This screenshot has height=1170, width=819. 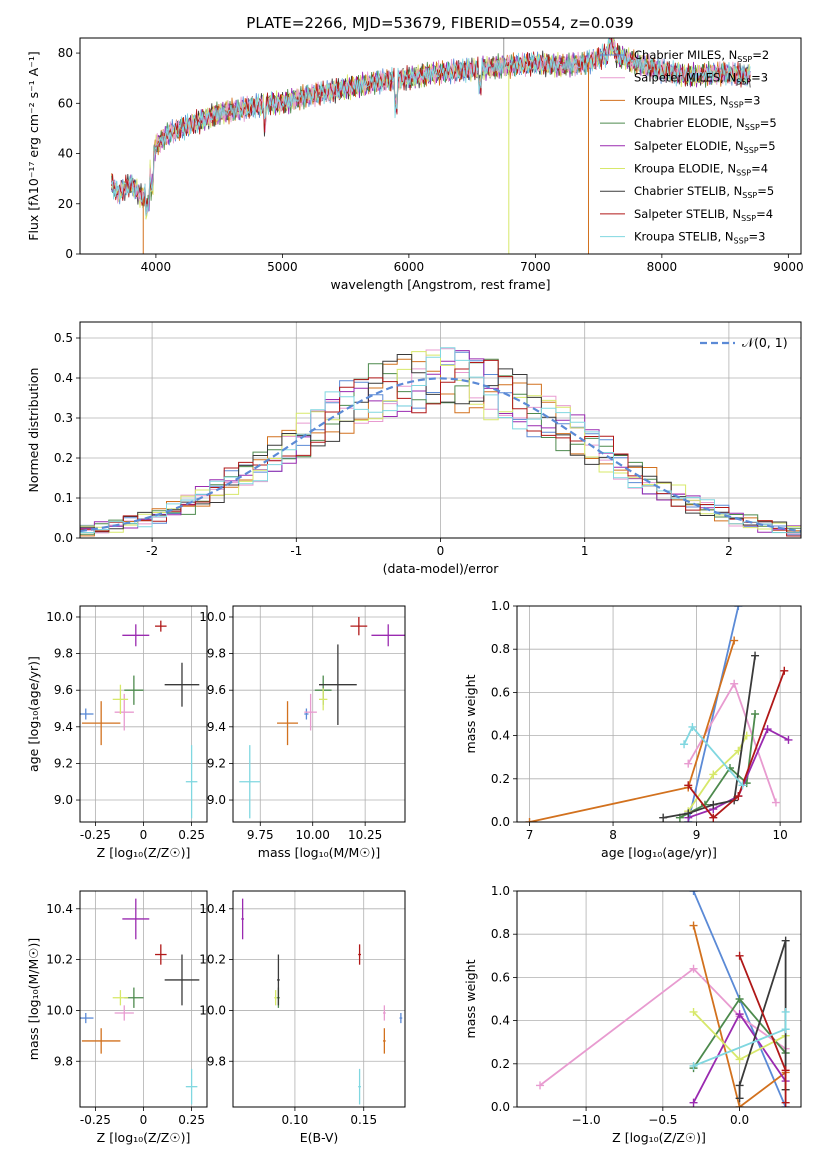 I want to click on mass-vs-ebv-panel: 0.10 0.15 9.8 10.0 10.2 10.4 E(B-V), so click(x=302, y=1017).